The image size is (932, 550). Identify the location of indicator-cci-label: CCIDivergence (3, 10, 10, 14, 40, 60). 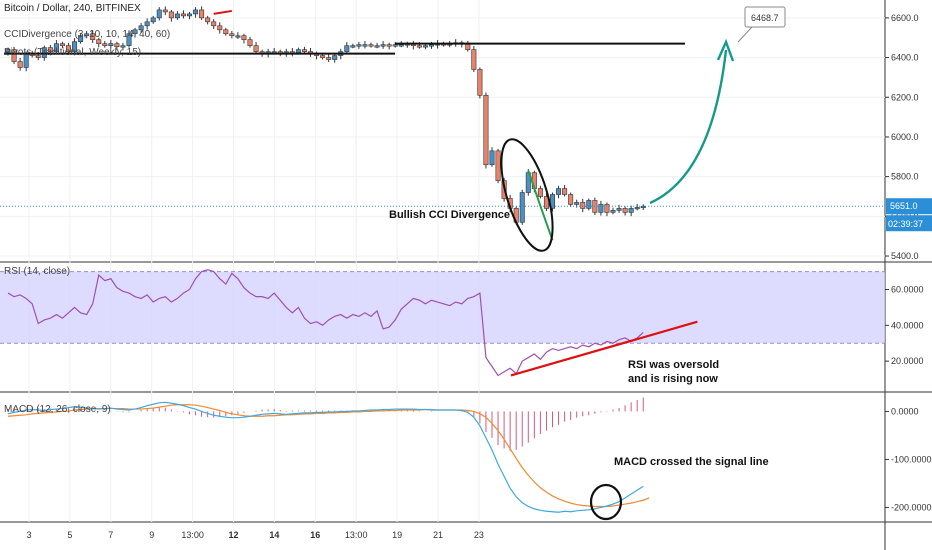
(87, 34).